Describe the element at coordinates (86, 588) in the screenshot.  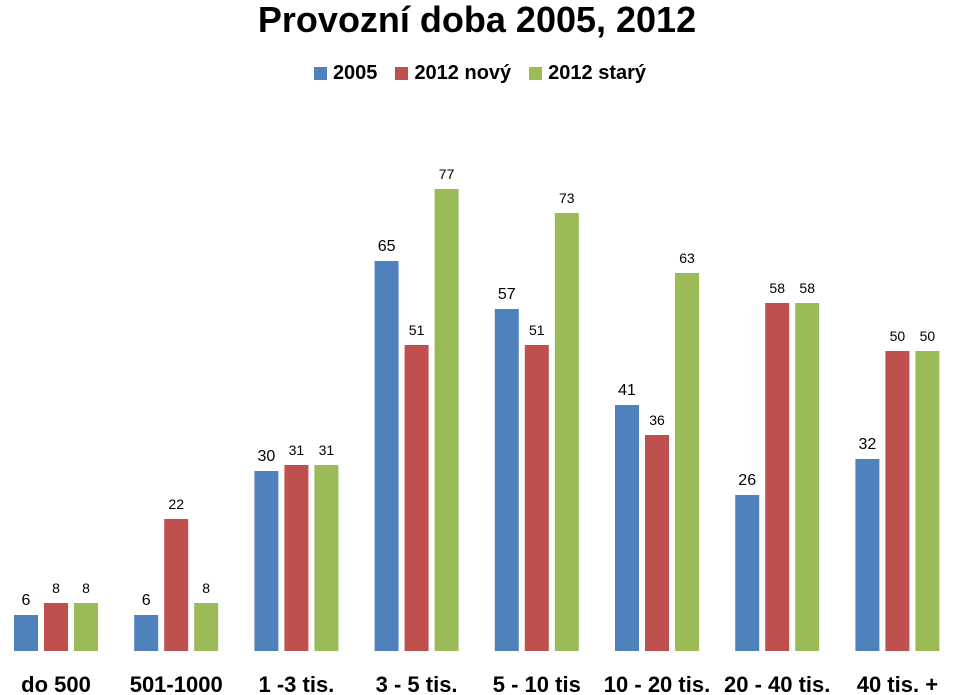
I see `data-label-0-2: 8` at that location.